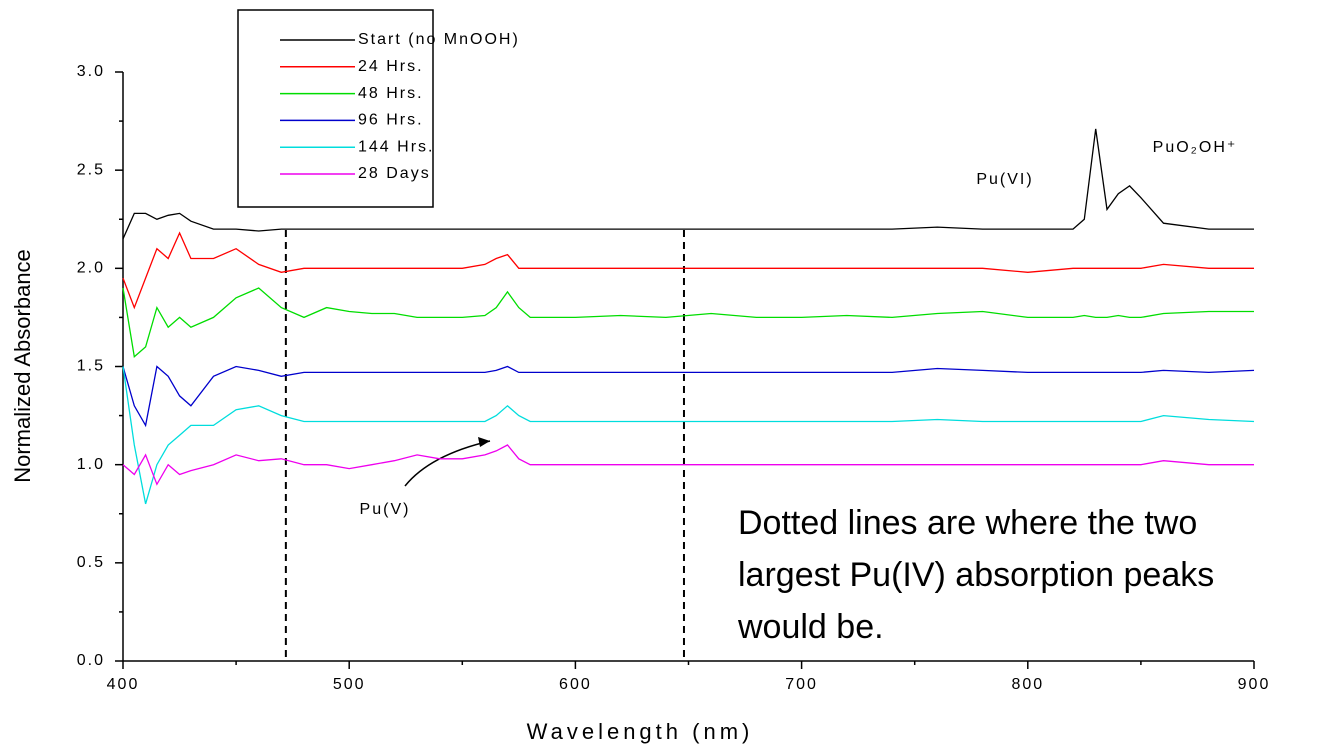 This screenshot has height=753, width=1339. What do you see at coordinates (640, 731) in the screenshot?
I see `x-axis-title: Wavelength (nm)` at bounding box center [640, 731].